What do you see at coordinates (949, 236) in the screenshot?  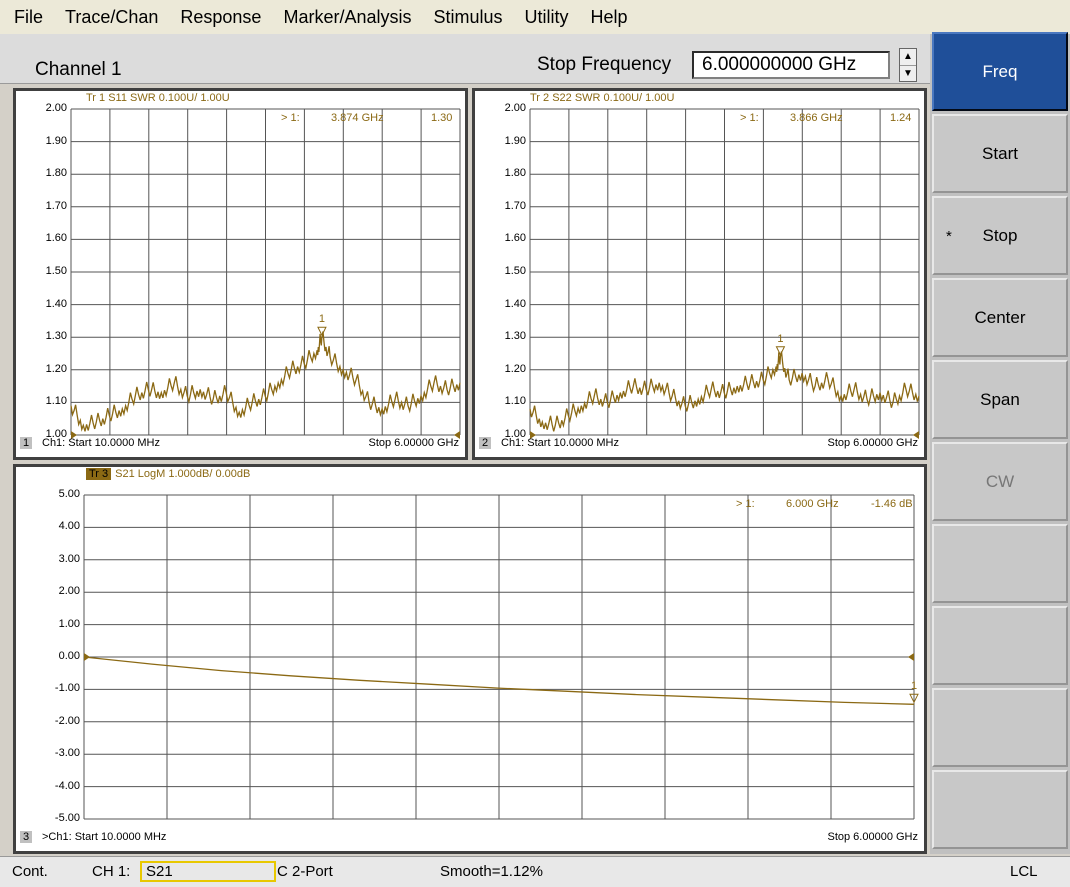 I see `selected-star-icon: *` at bounding box center [949, 236].